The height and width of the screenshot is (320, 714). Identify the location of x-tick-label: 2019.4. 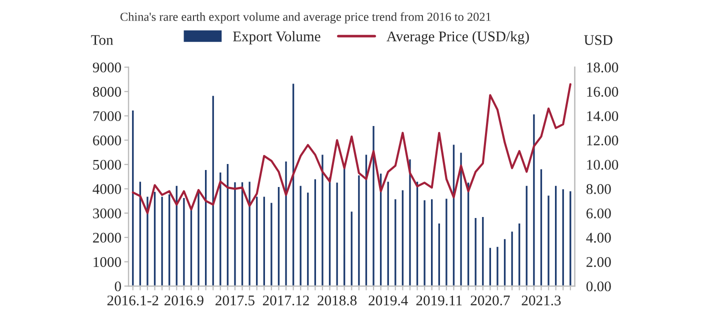
(388, 301).